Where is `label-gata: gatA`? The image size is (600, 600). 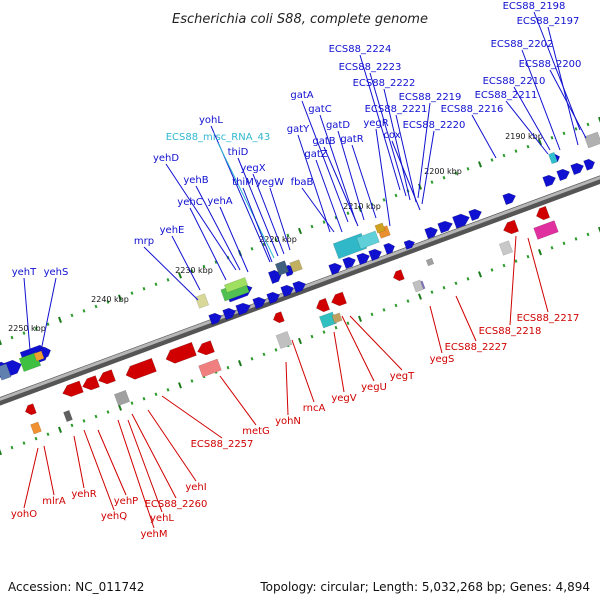 label-gata: gatA is located at coordinates (301, 95).